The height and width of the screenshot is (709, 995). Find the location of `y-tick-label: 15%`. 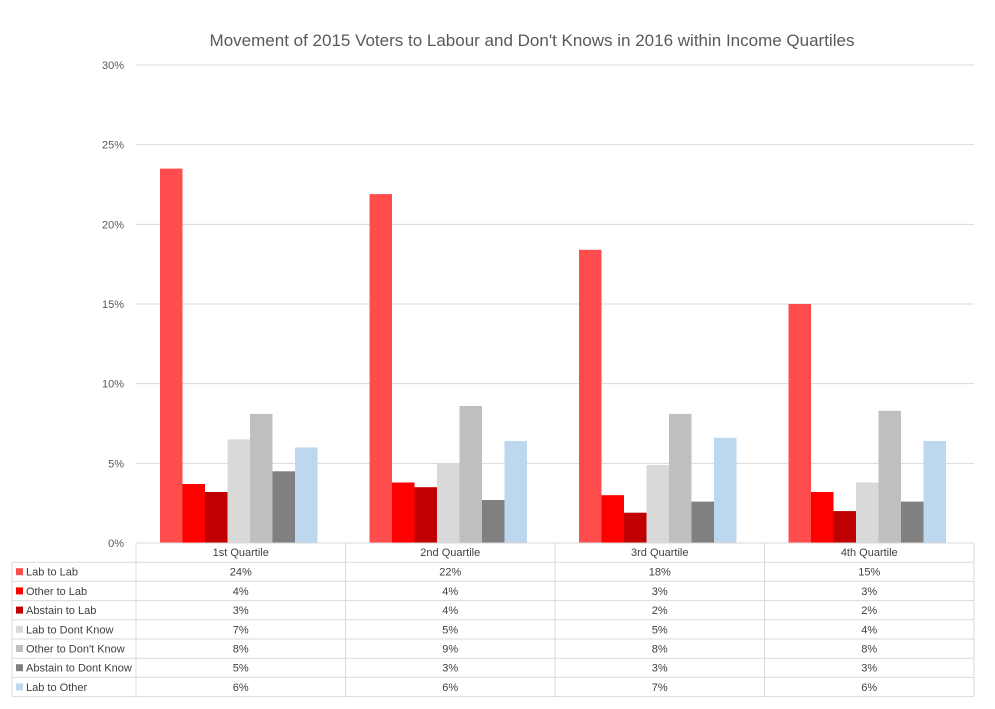

y-tick-label: 15% is located at coordinates (113, 305).